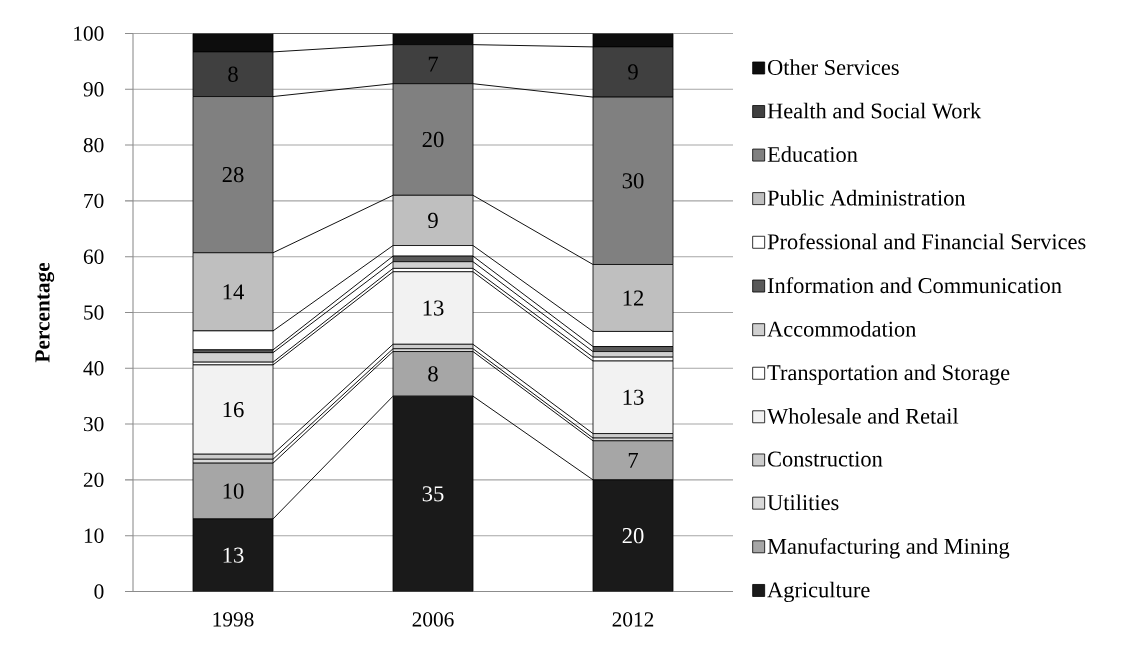 This screenshot has height=648, width=1124. What do you see at coordinates (433, 619) in the screenshot?
I see `x-tick-label: 2006` at bounding box center [433, 619].